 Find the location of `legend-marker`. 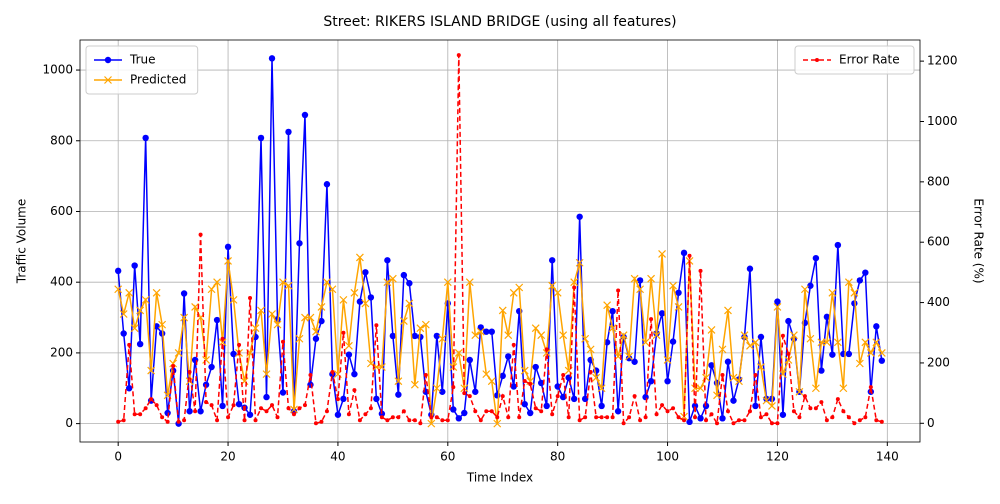

legend-marker is located at coordinates (108, 60).